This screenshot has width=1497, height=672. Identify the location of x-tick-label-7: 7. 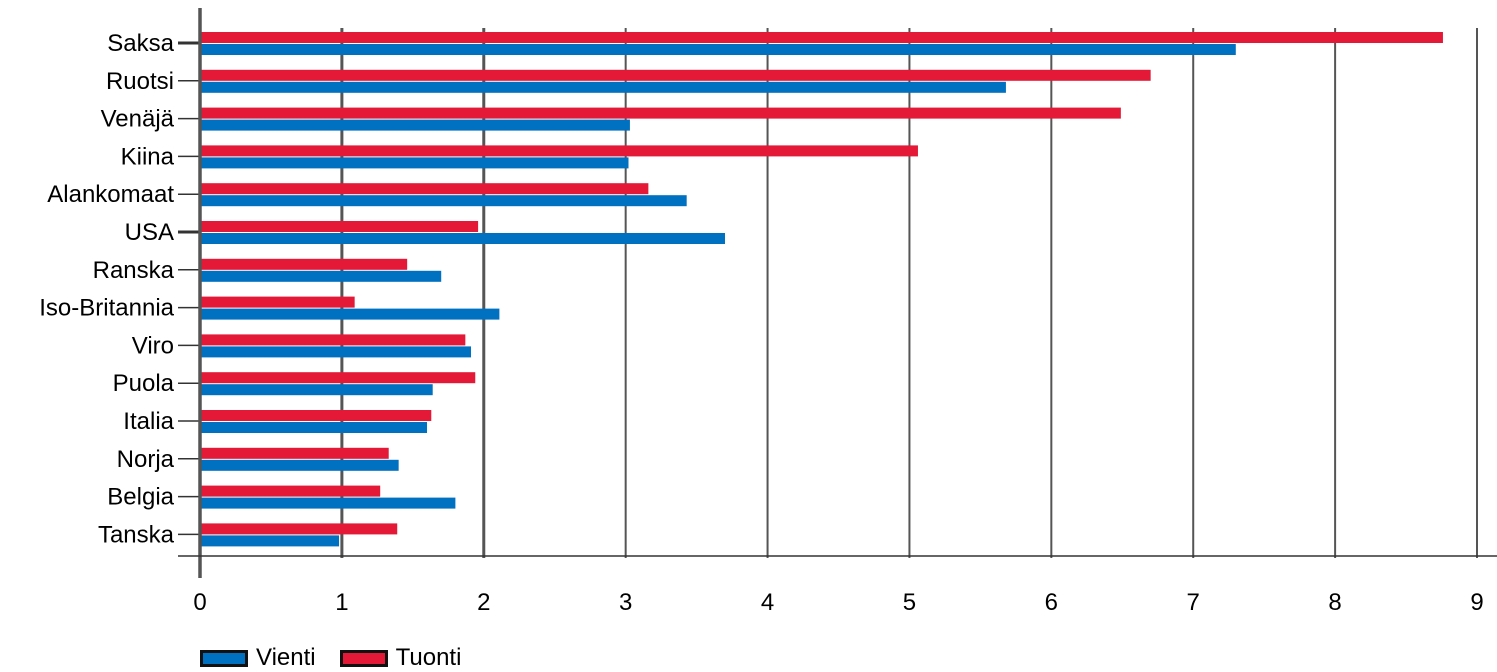
(1193, 602).